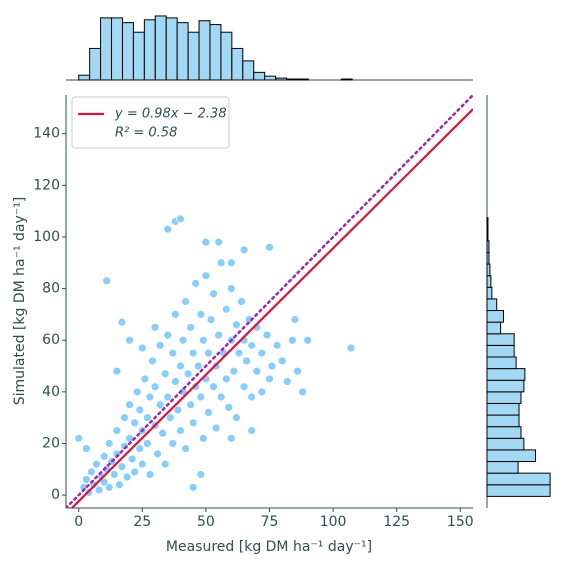  I want to click on x-tick-label: 100, so click(333, 522).